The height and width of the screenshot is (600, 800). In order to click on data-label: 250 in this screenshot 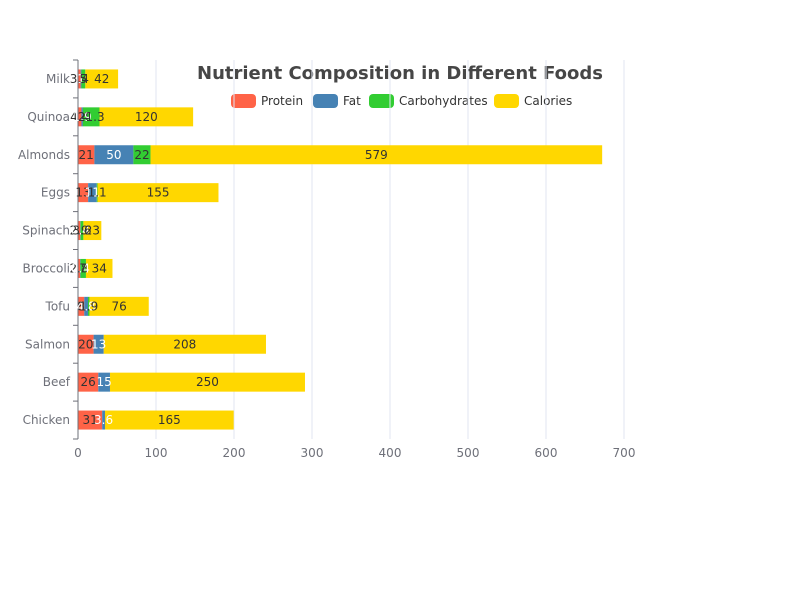, I will do `click(207, 382)`.